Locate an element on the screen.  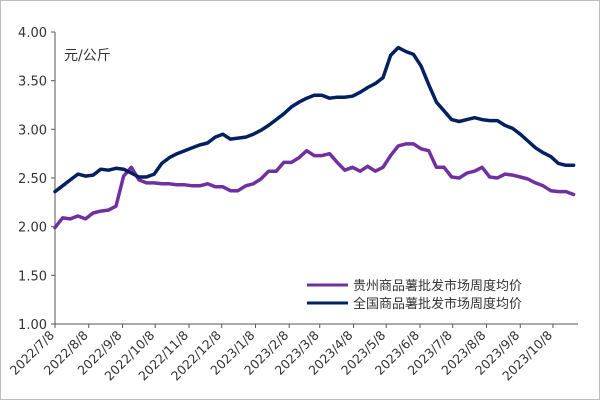
y-tick-label: 2.50 is located at coordinates (32, 179).